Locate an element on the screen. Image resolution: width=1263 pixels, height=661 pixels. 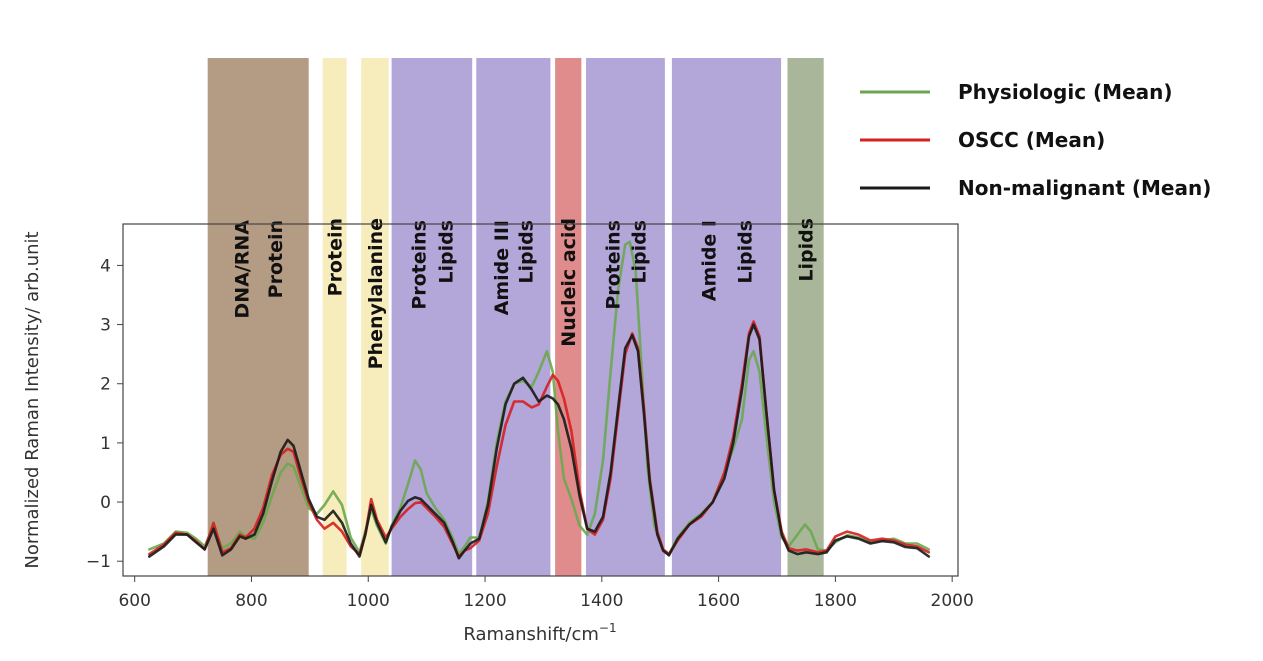
band-label-8-0: Lipids is located at coordinates (807, 250).